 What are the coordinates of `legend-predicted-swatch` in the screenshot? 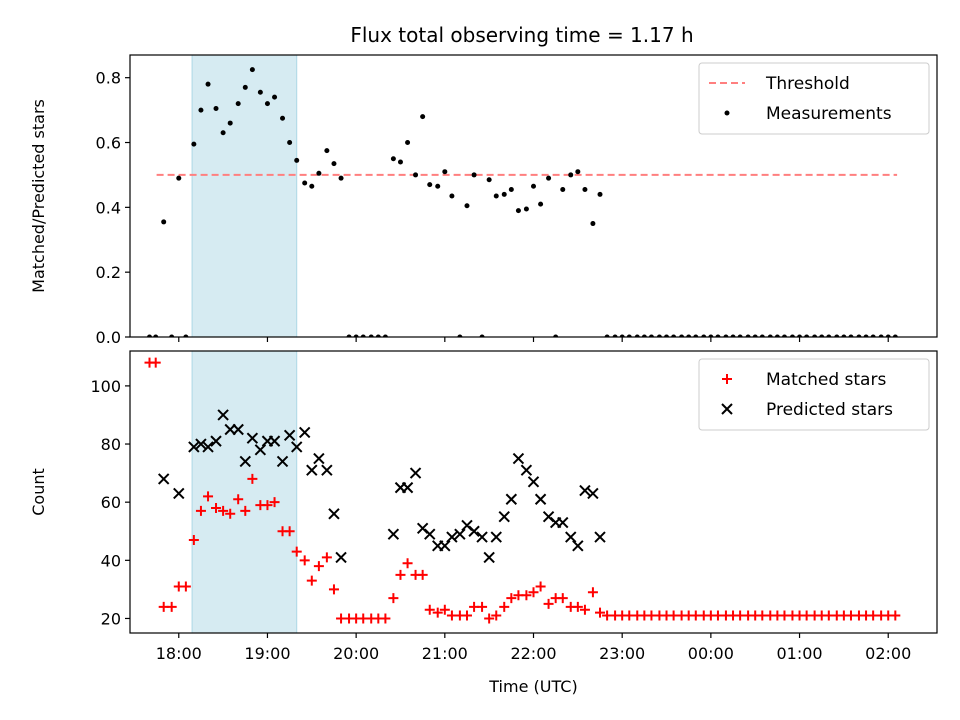 It's located at (727, 409).